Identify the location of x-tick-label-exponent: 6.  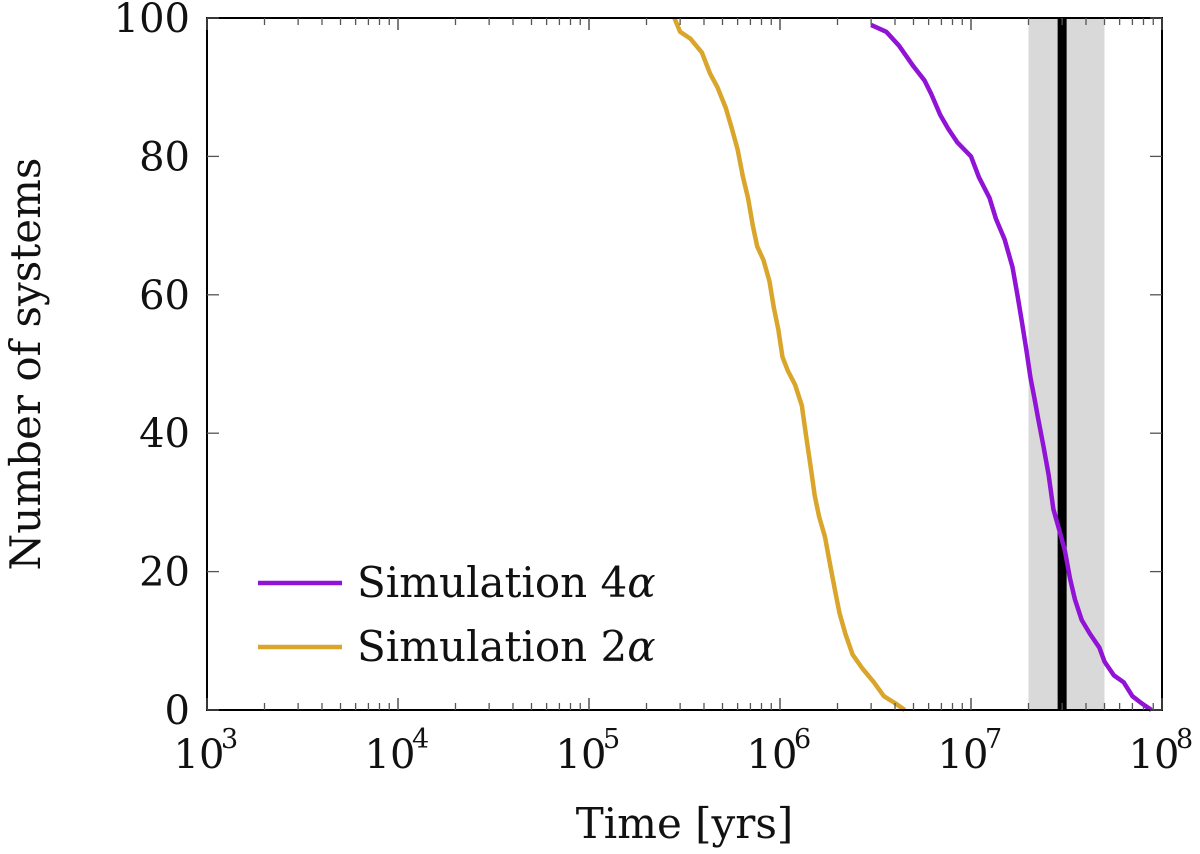
(802, 739).